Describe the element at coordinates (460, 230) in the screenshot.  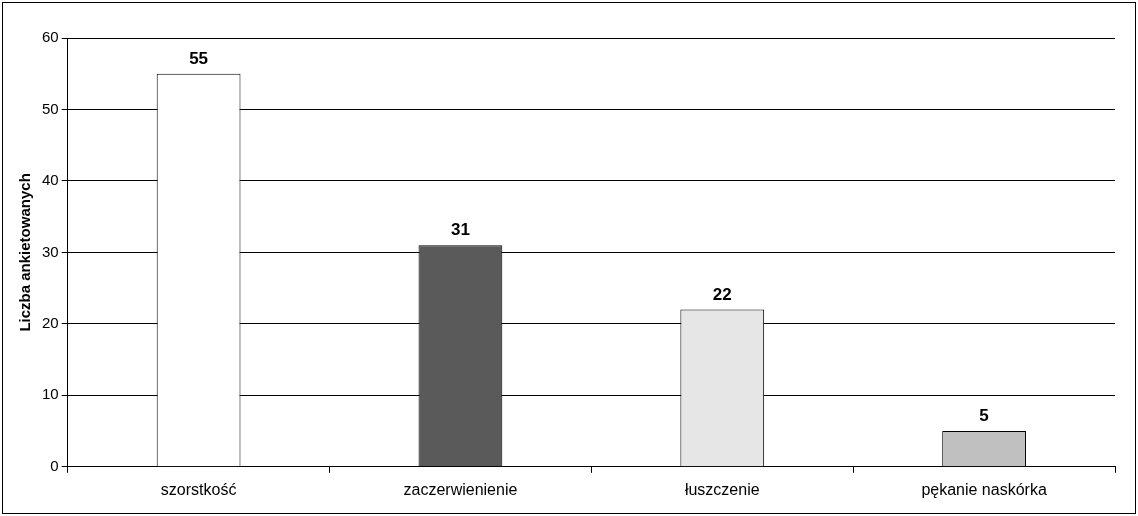
I see `data-label: 31` at that location.